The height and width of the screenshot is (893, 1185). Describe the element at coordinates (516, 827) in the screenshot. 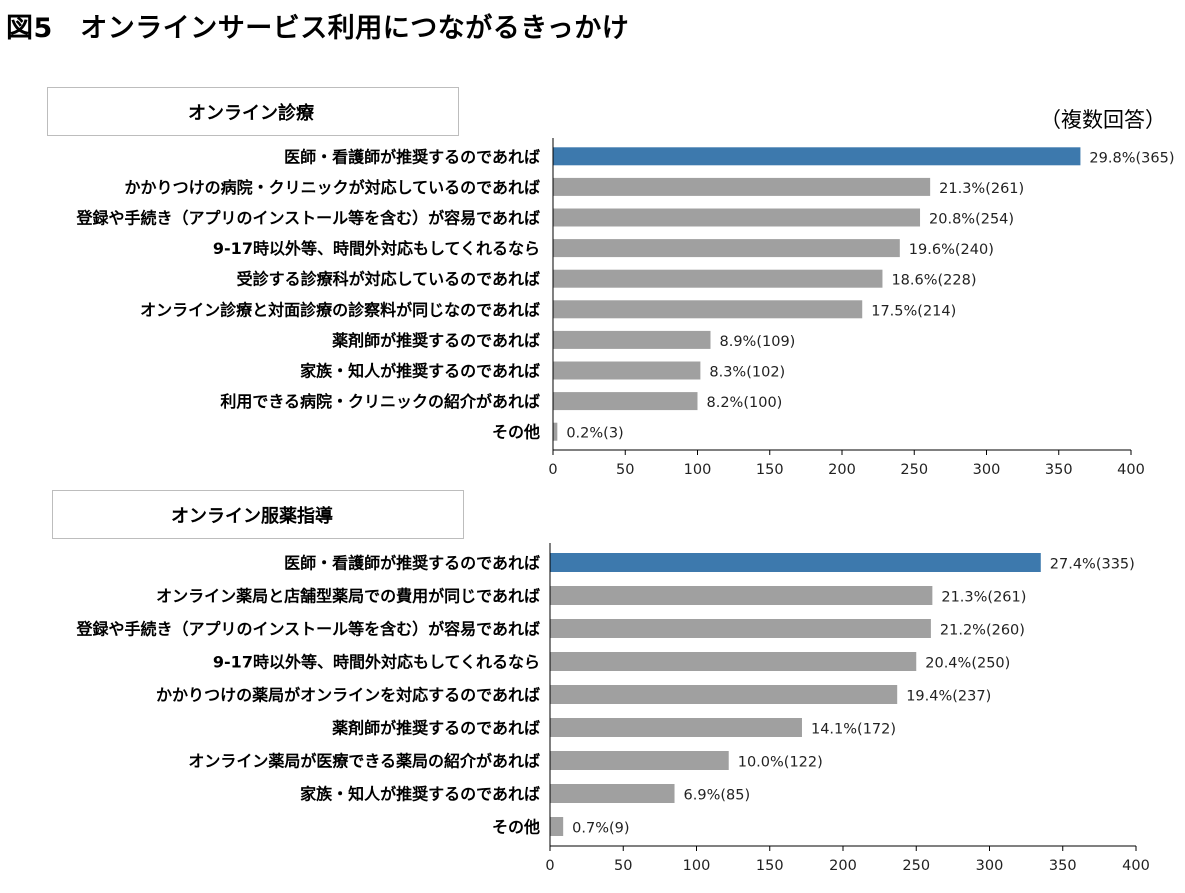

I see `chart2-category-label: その他` at that location.